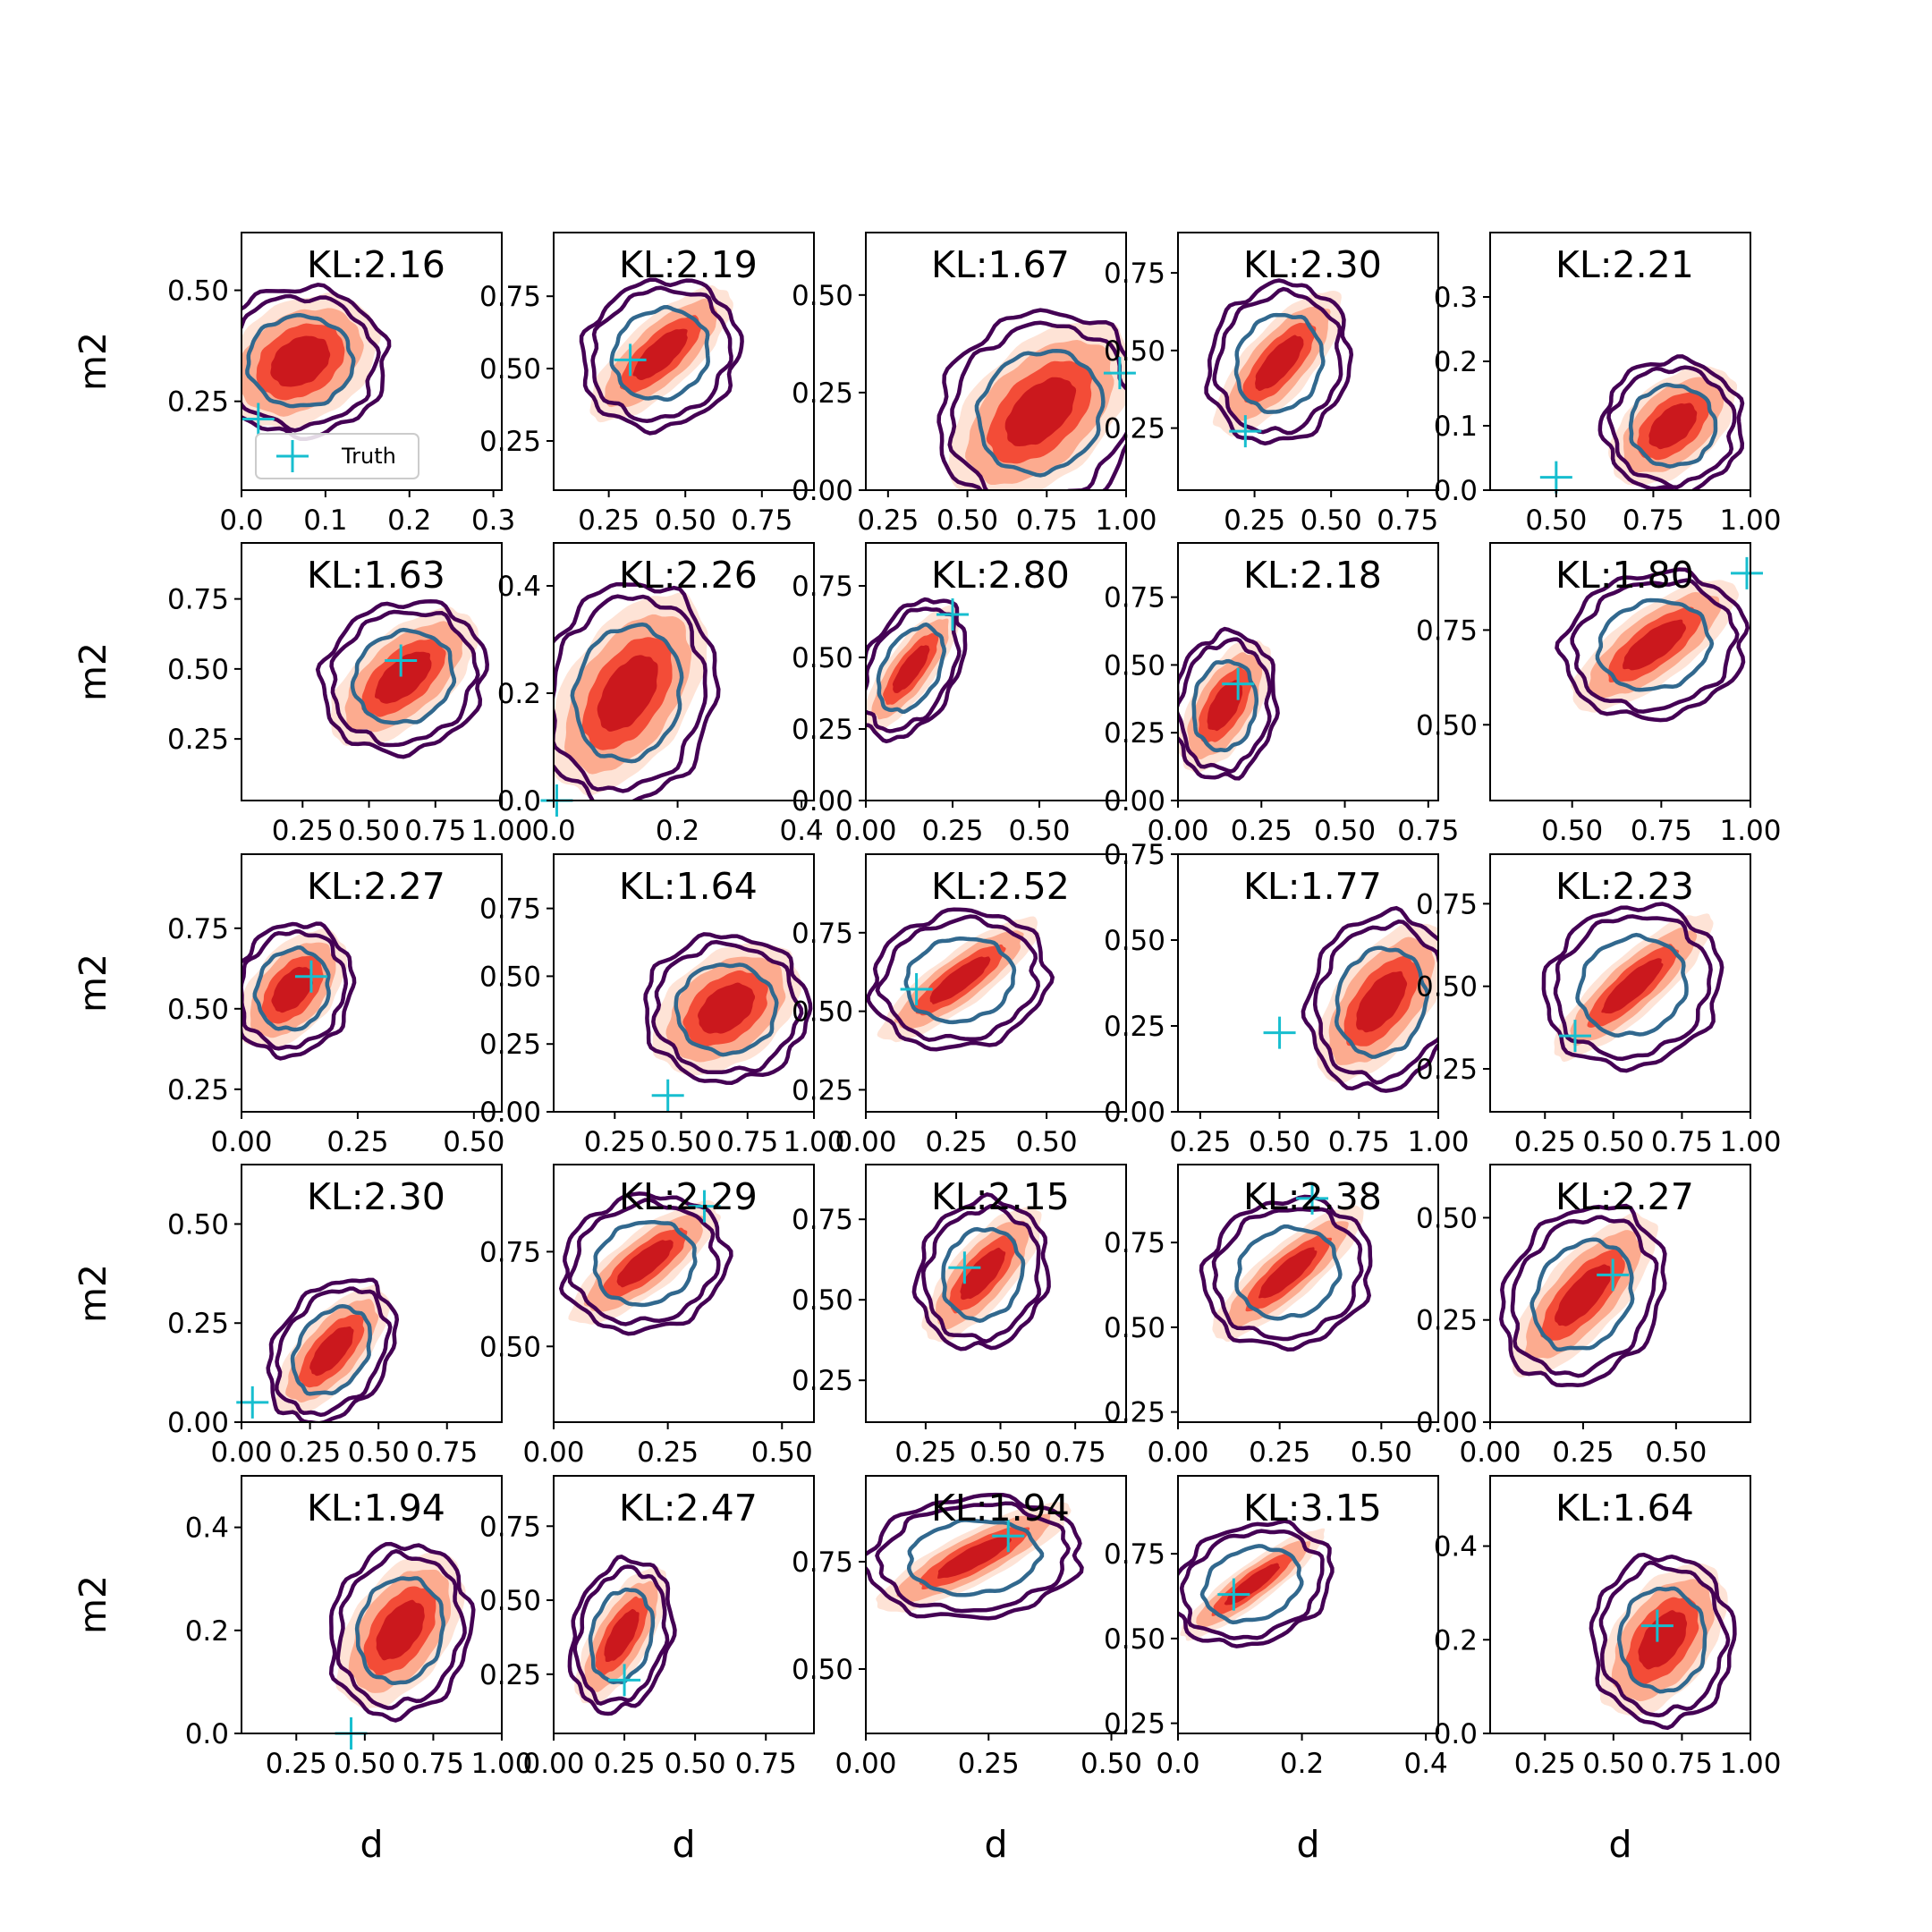 Image resolution: width=1932 pixels, height=1932 pixels. What do you see at coordinates (967, 1670) in the screenshot?
I see `panel-23: 0.00 0.25 0.50 0.50 0.75 KL:1.94 d` at bounding box center [967, 1670].